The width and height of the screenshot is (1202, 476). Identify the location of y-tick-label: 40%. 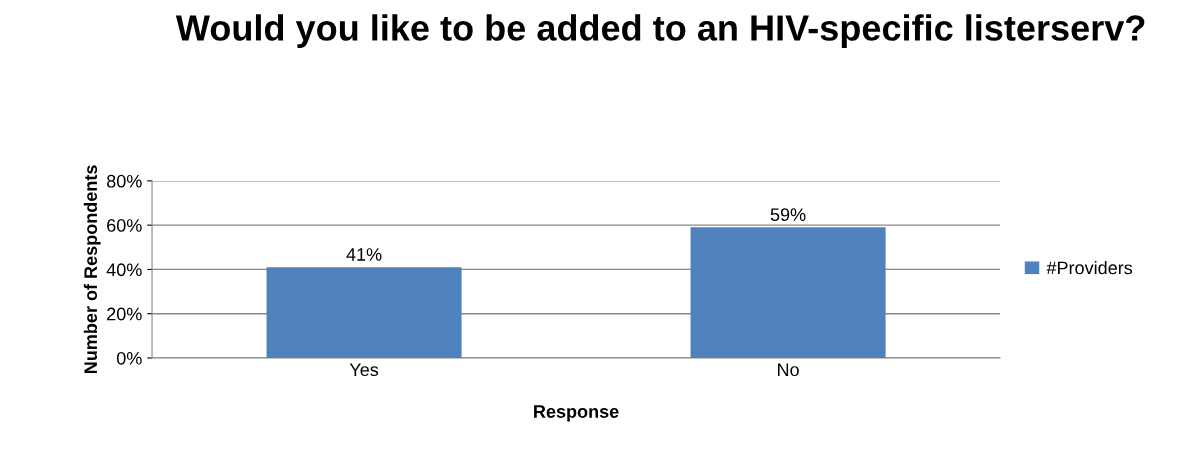
(124, 270).